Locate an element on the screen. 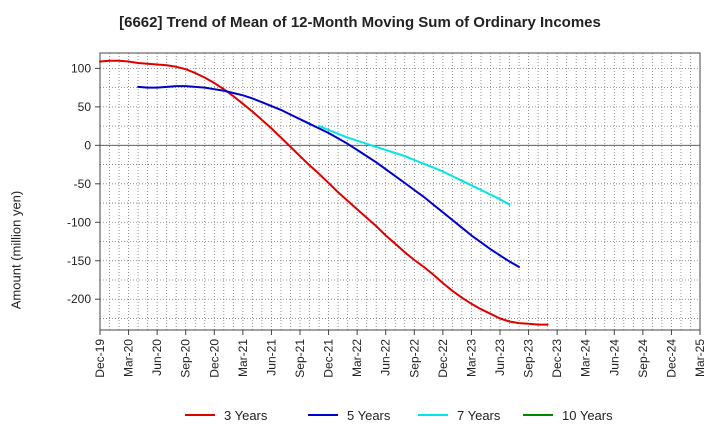 The image size is (720, 440). legend-label-5-years: 5 Years is located at coordinates (369, 415).